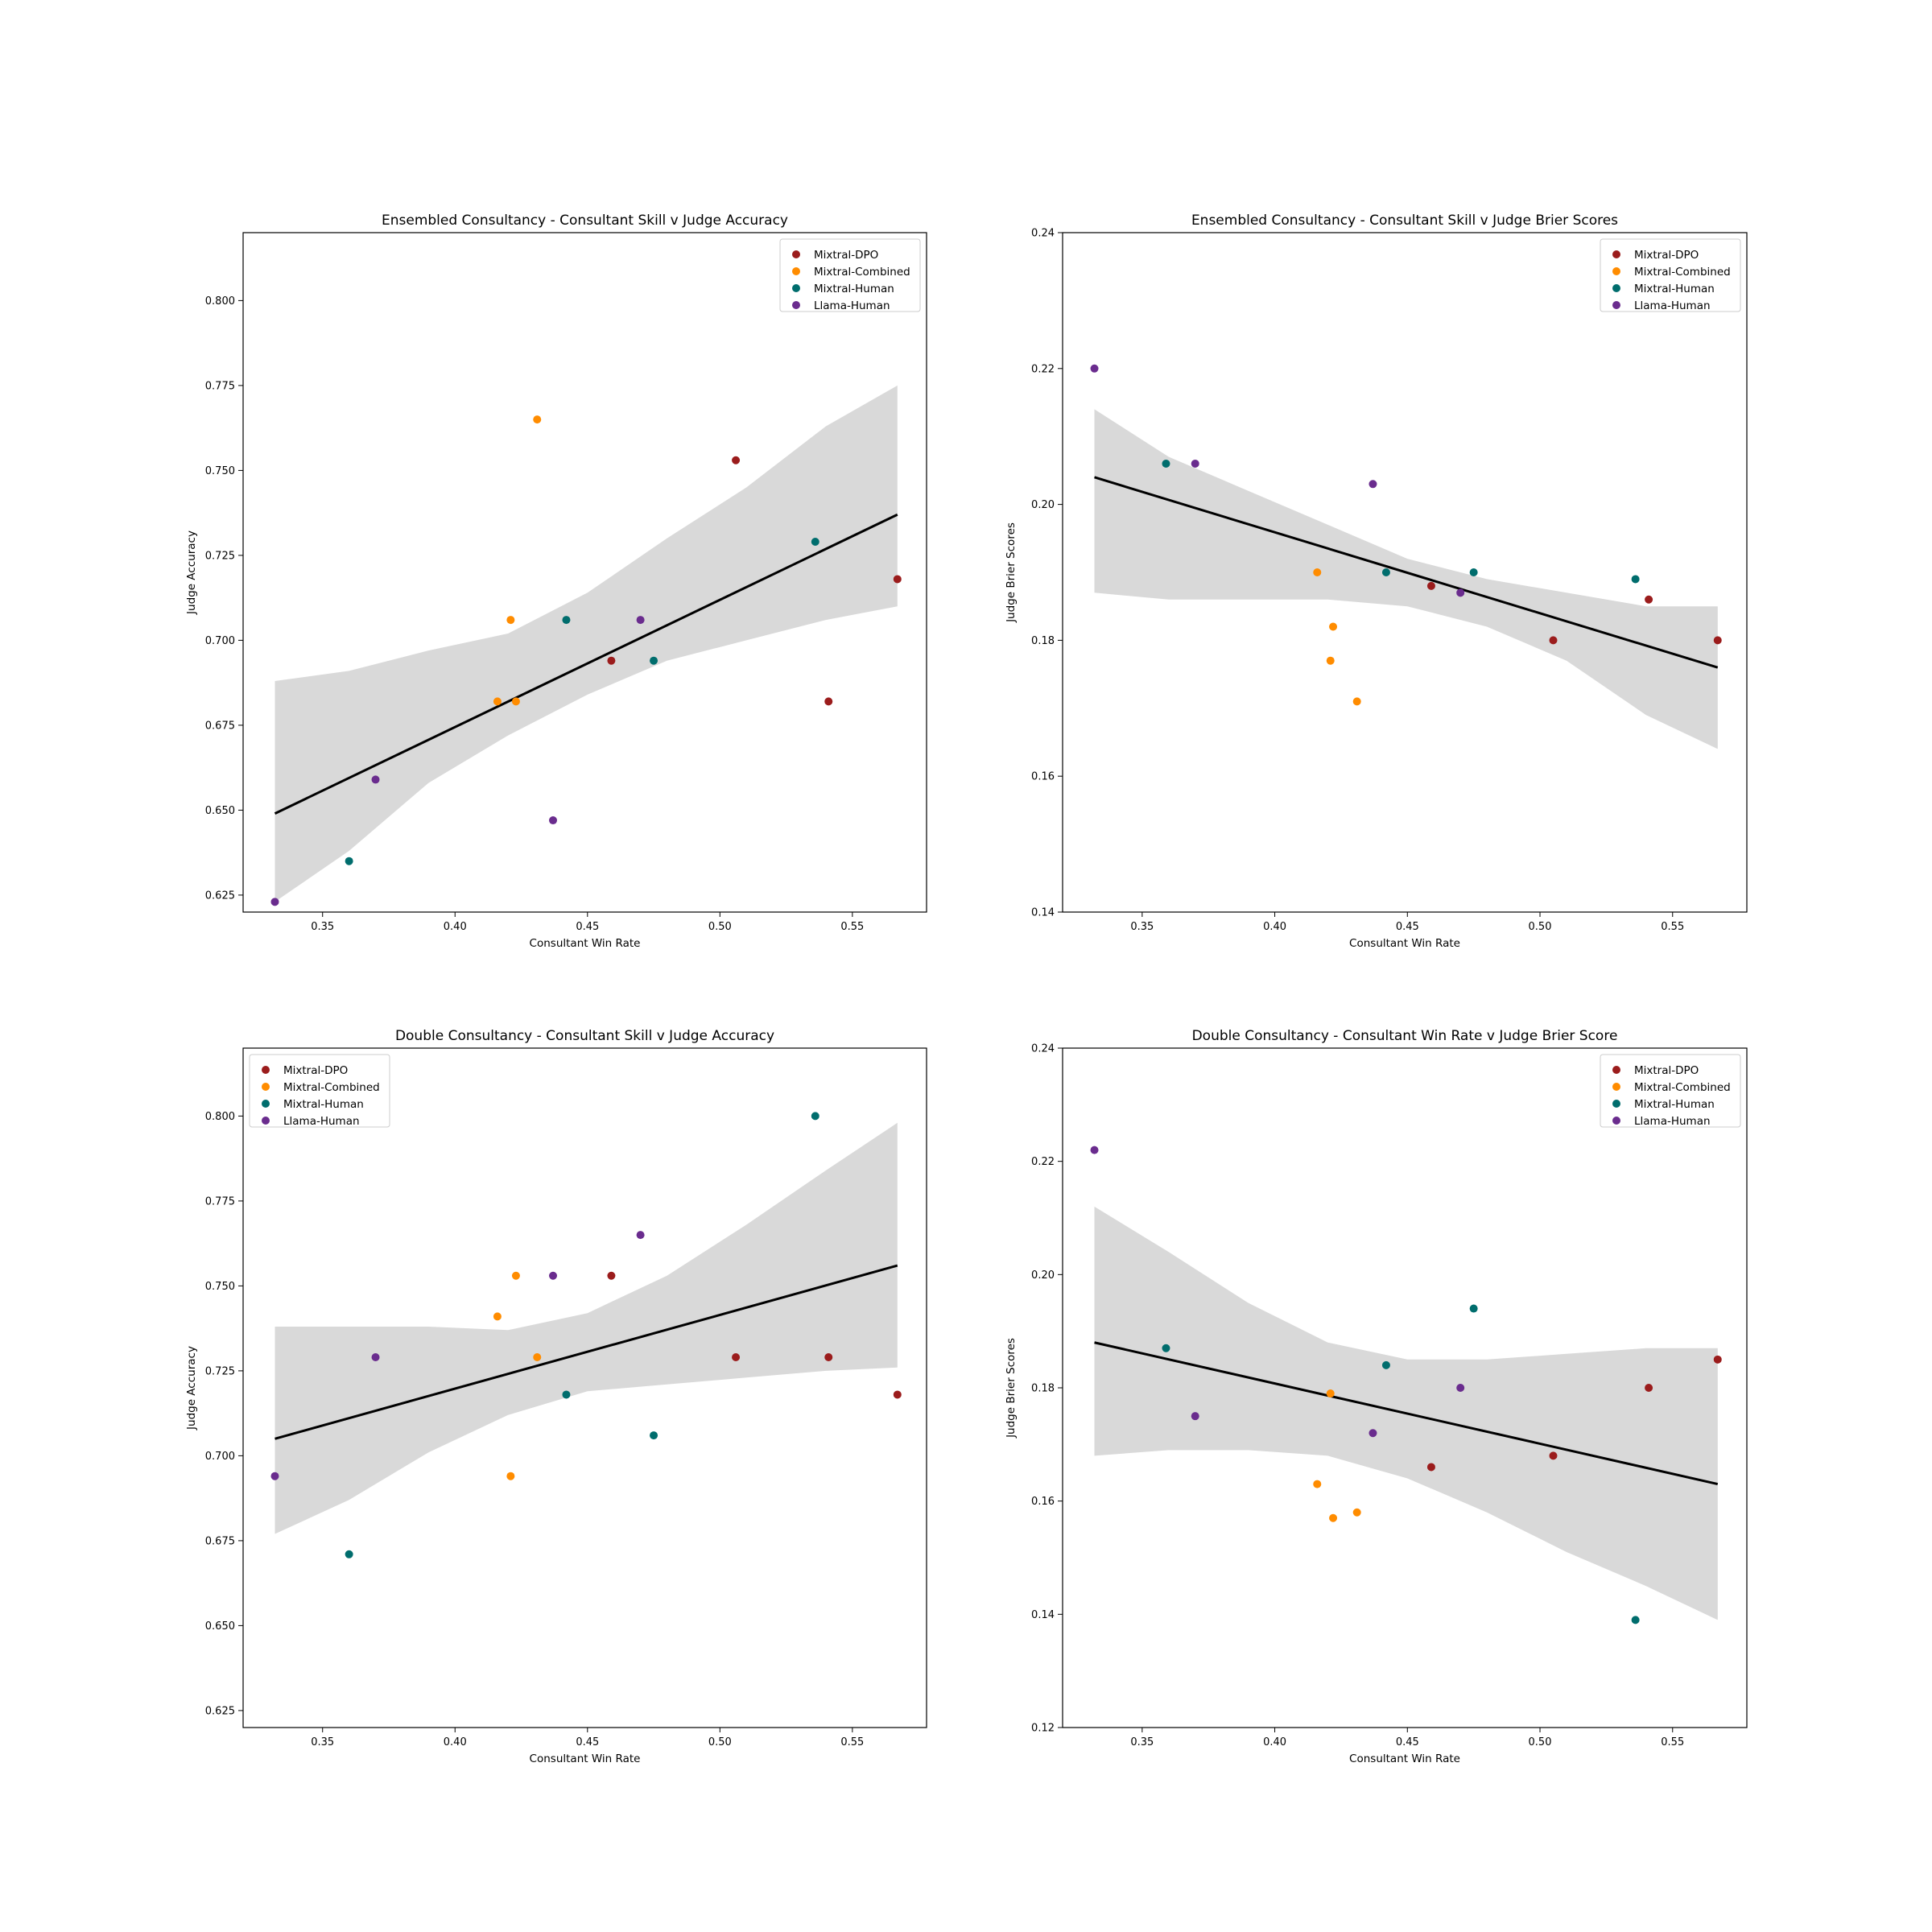 This screenshot has width=1932, height=1932. What do you see at coordinates (220, 1711) in the screenshot?
I see `y-tick-label: 0.625` at bounding box center [220, 1711].